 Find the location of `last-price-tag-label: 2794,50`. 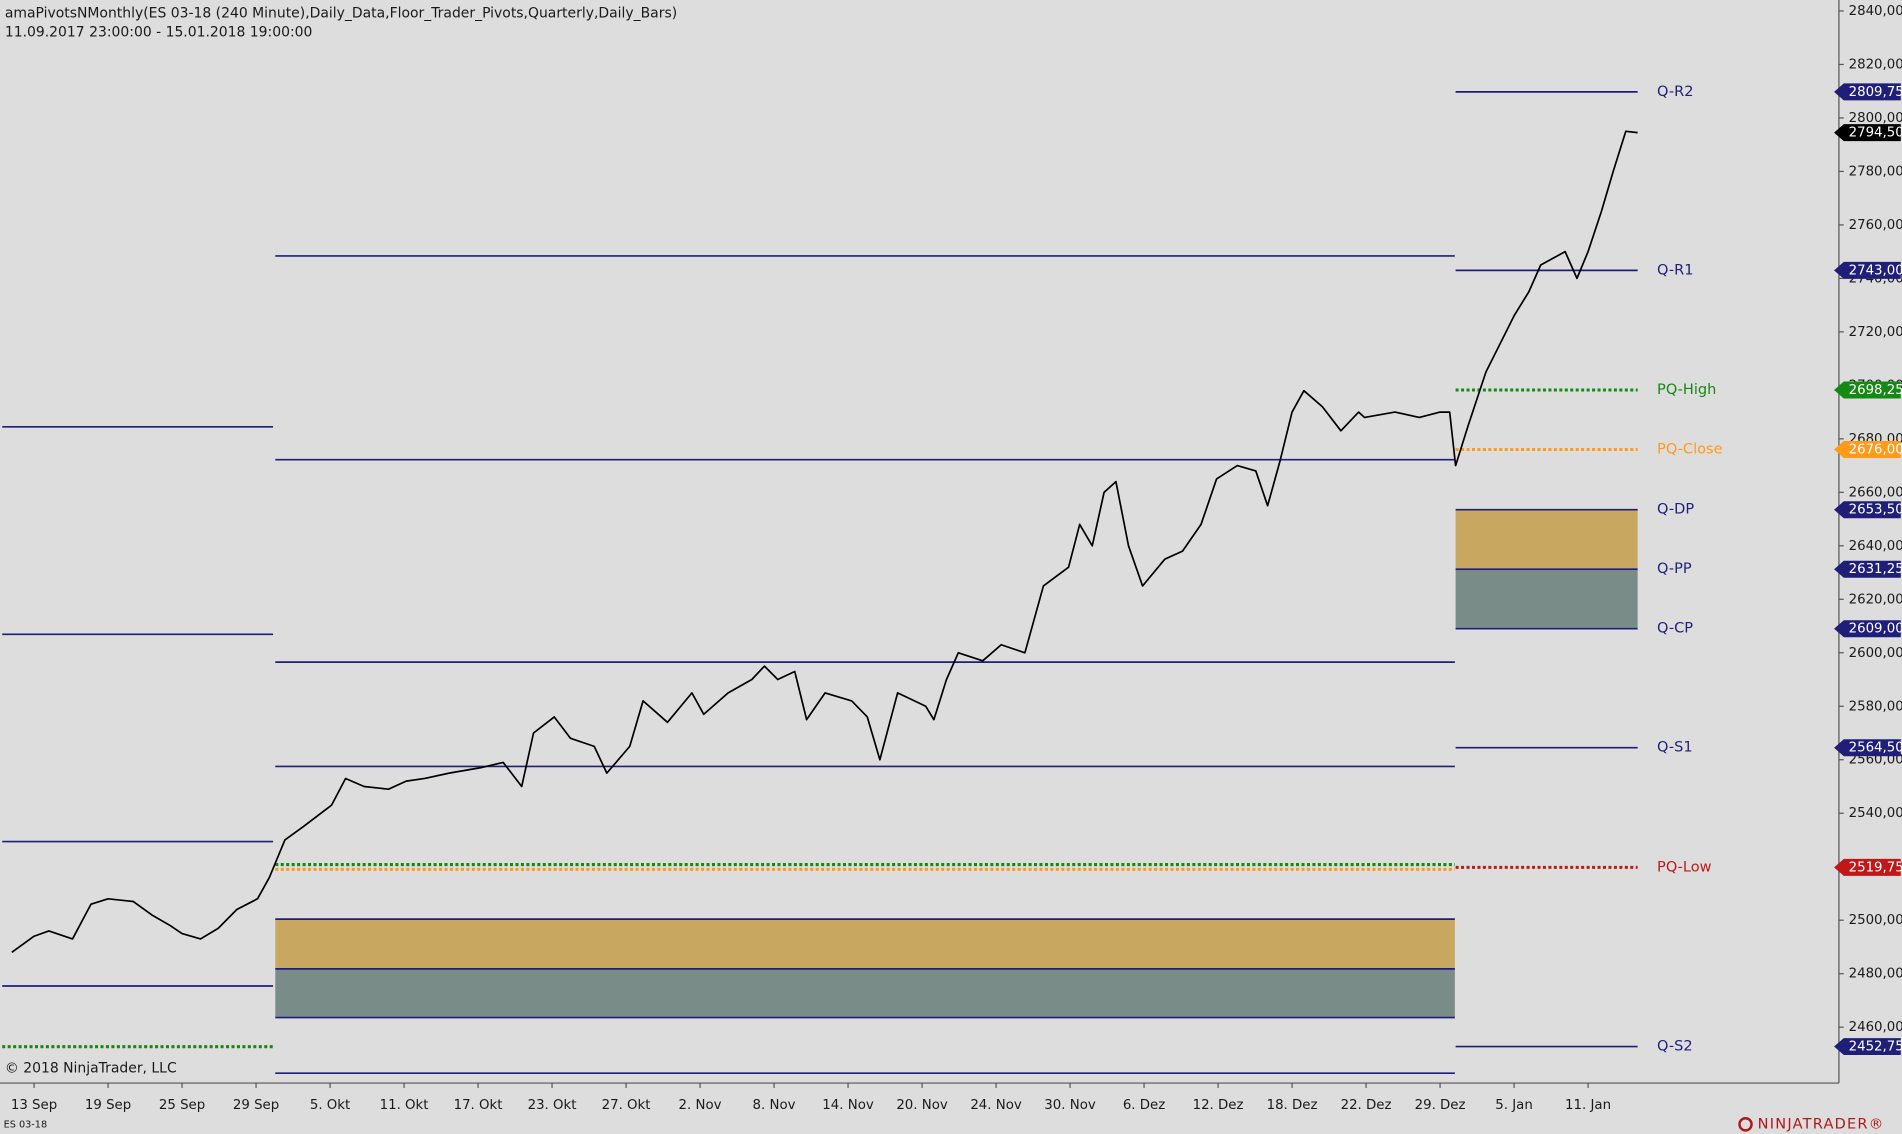

last-price-tag-label: 2794,50 is located at coordinates (1875, 133).